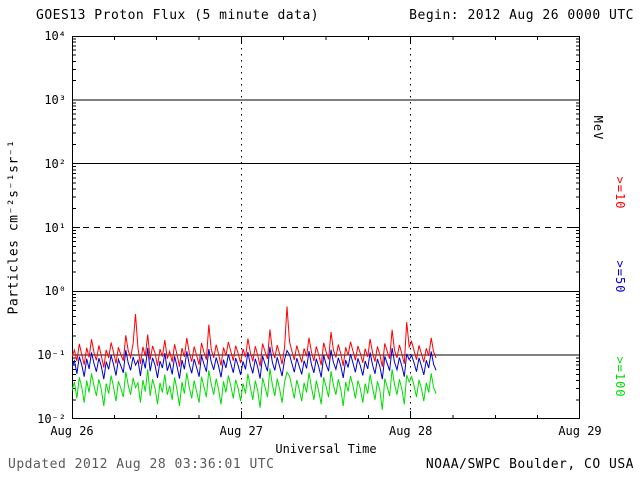 This screenshot has width=640, height=480. I want to click on y-tick-label: 10², so click(55, 163).